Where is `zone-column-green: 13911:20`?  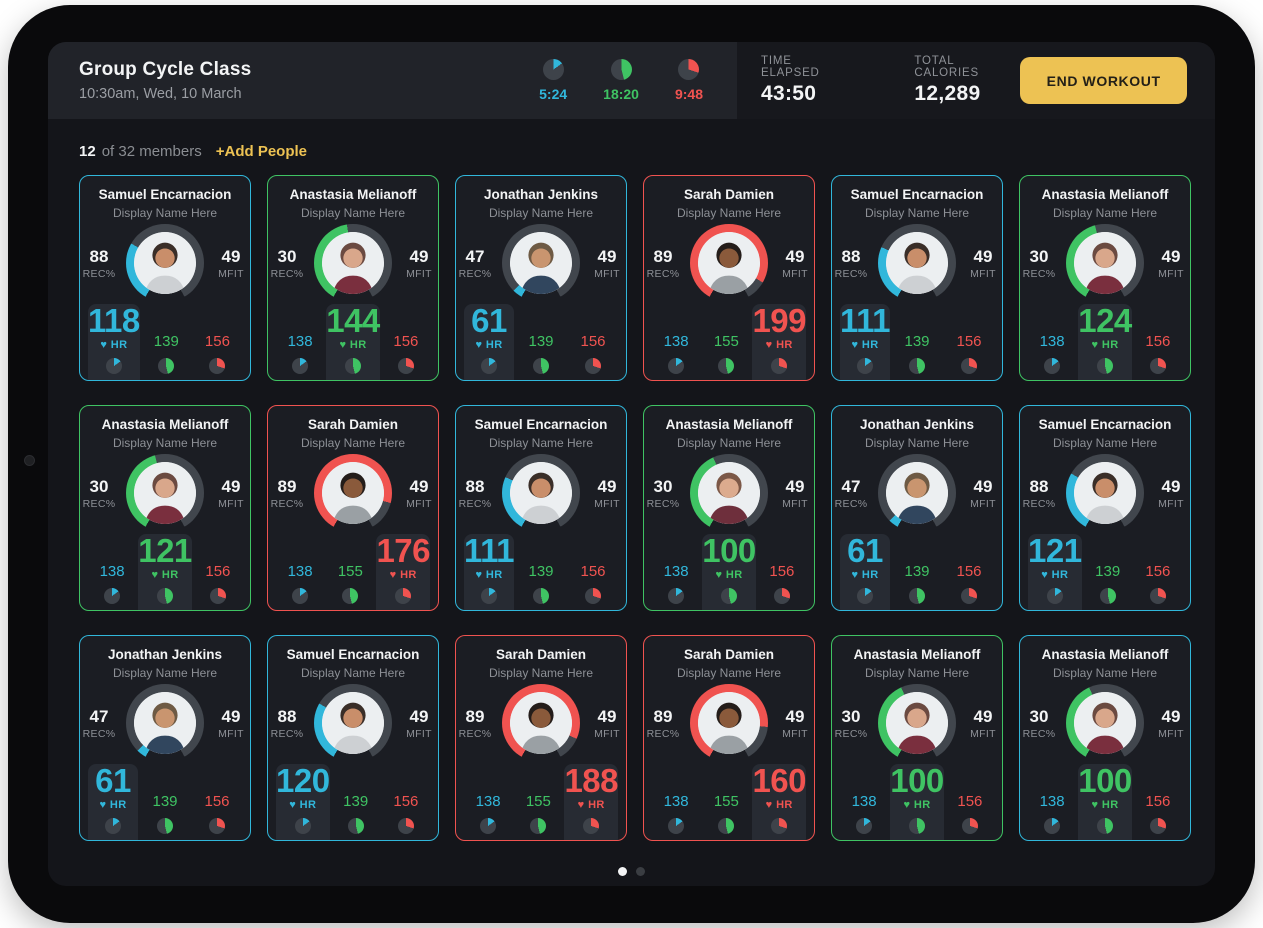 zone-column-green: 13911:20 is located at coordinates (541, 342).